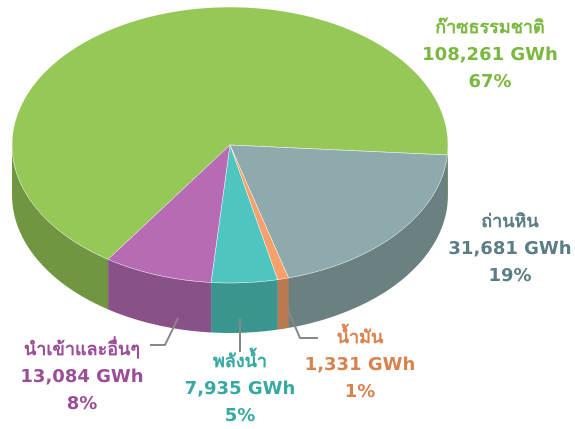  What do you see at coordinates (490, 54) in the screenshot?
I see `value-label: 108,261 GWh` at bounding box center [490, 54].